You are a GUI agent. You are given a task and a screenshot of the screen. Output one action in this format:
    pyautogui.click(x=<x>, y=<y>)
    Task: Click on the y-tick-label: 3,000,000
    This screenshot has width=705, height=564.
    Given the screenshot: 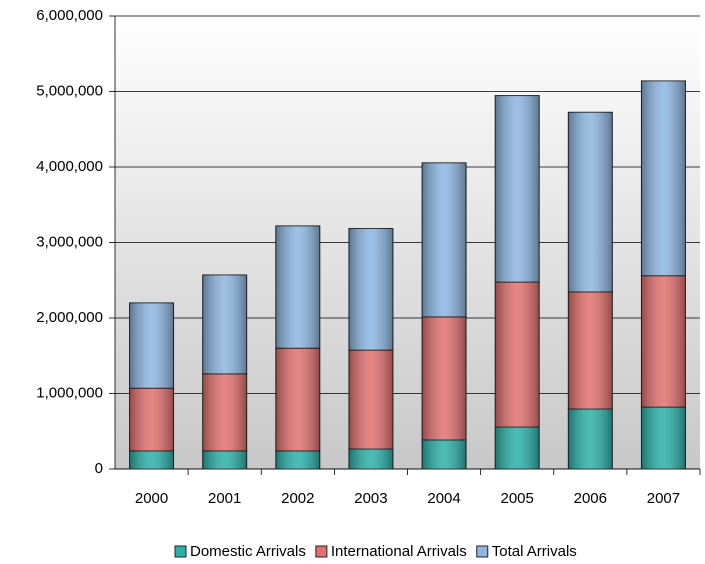 What is the action you would take?
    pyautogui.click(x=69, y=241)
    